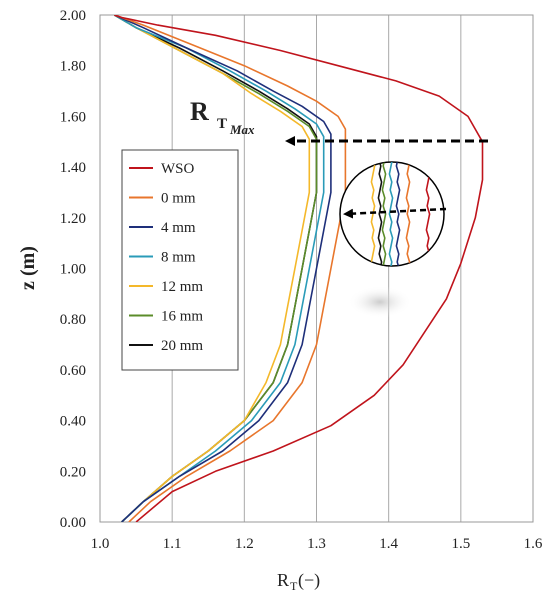 This screenshot has height=600, width=550. Describe the element at coordinates (73, 320) in the screenshot. I see `y-tick-label: 0.80` at that location.